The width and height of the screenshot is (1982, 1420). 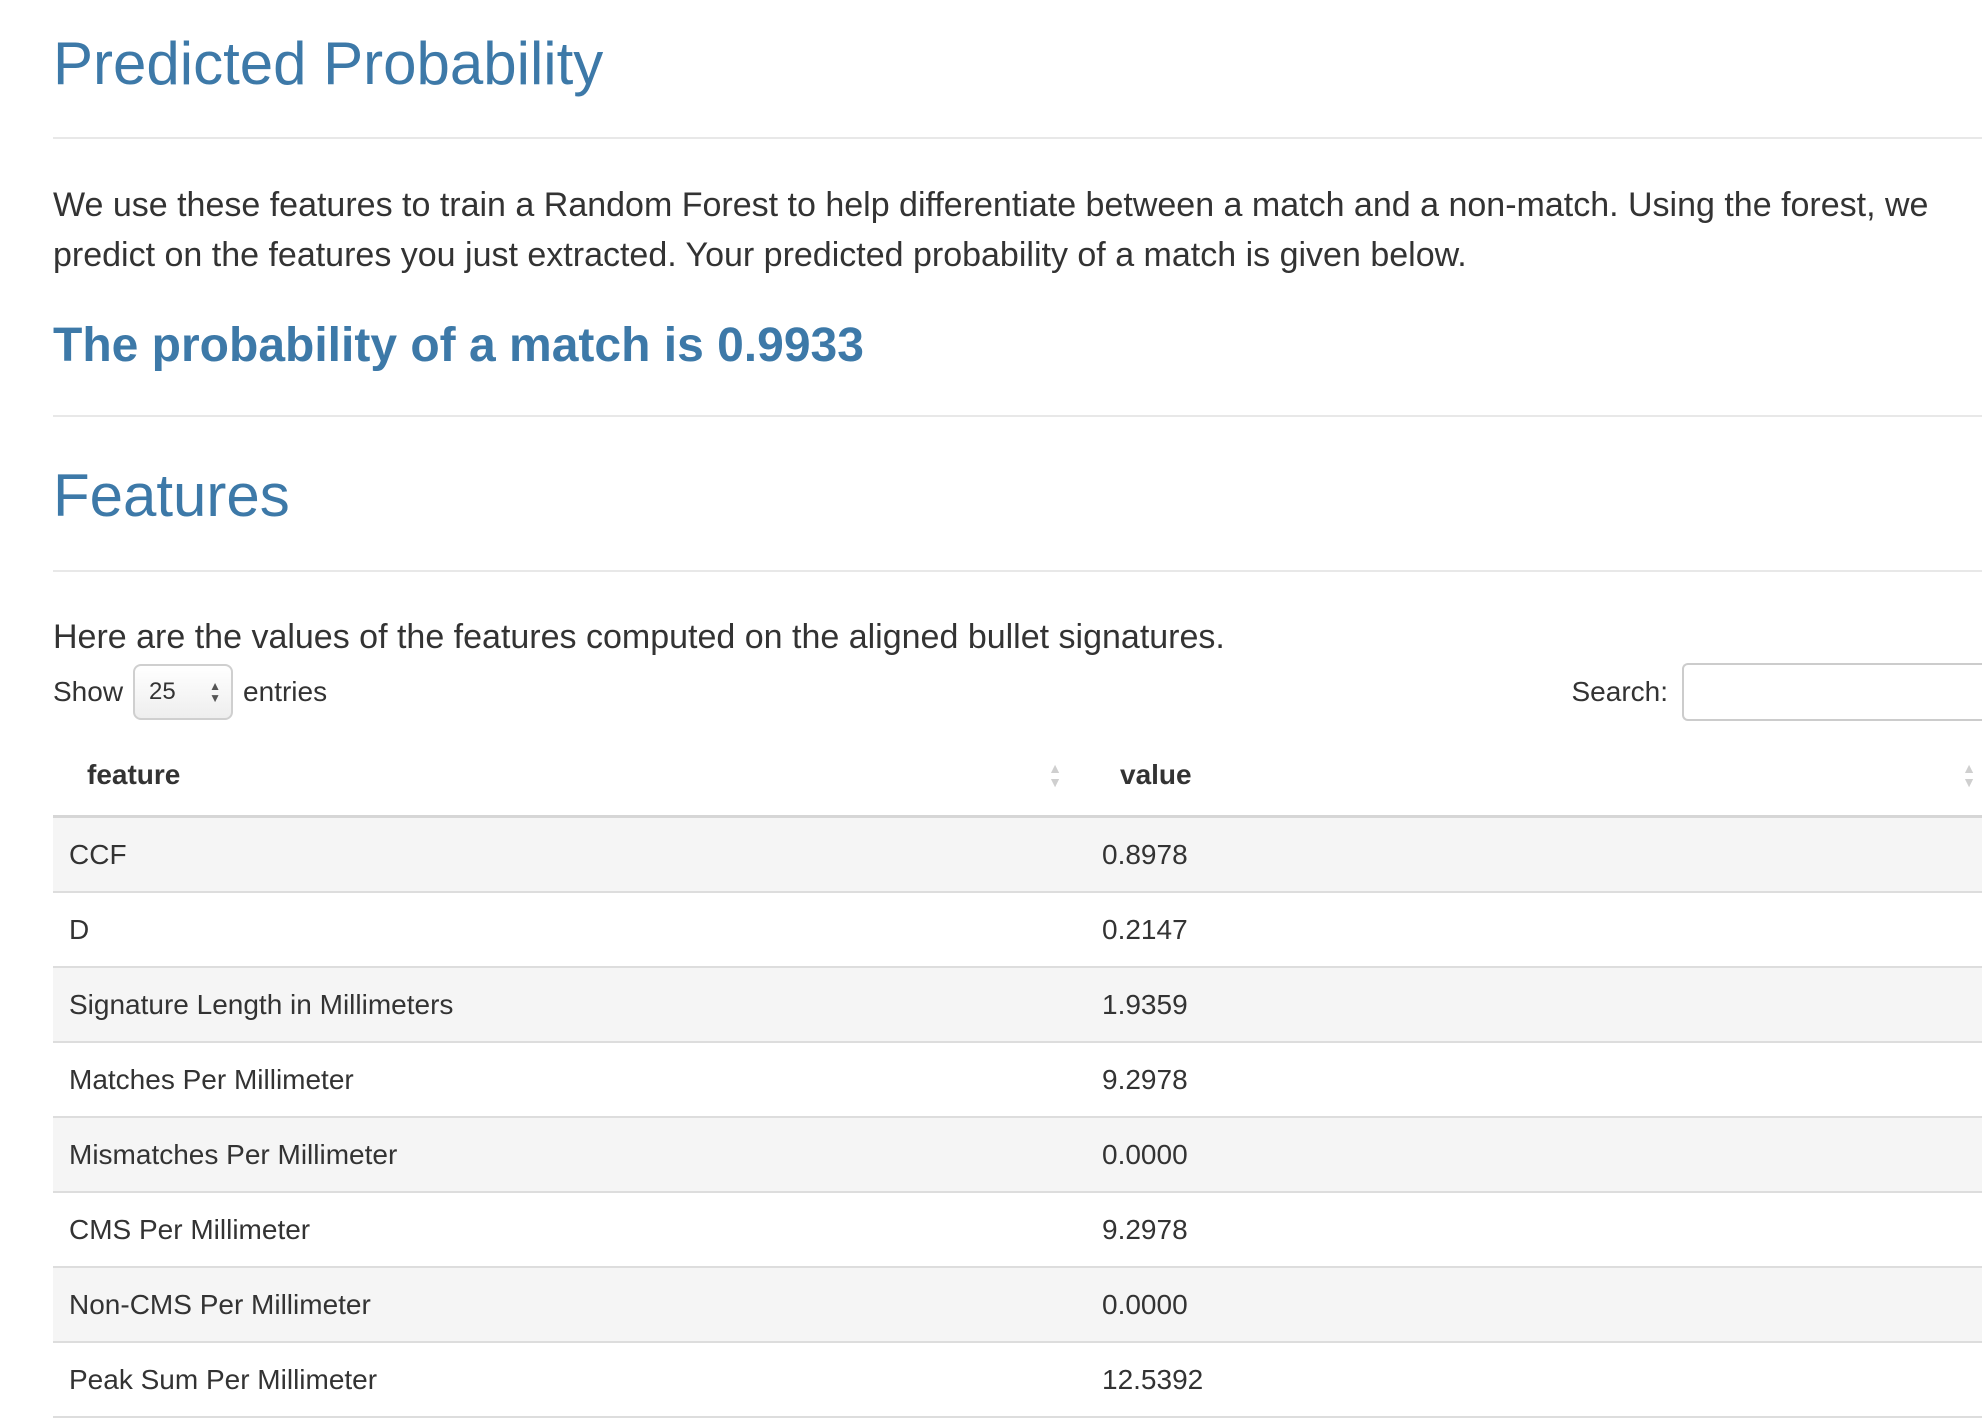 What do you see at coordinates (162, 691) in the screenshot?
I see `page-length-value: 25` at bounding box center [162, 691].